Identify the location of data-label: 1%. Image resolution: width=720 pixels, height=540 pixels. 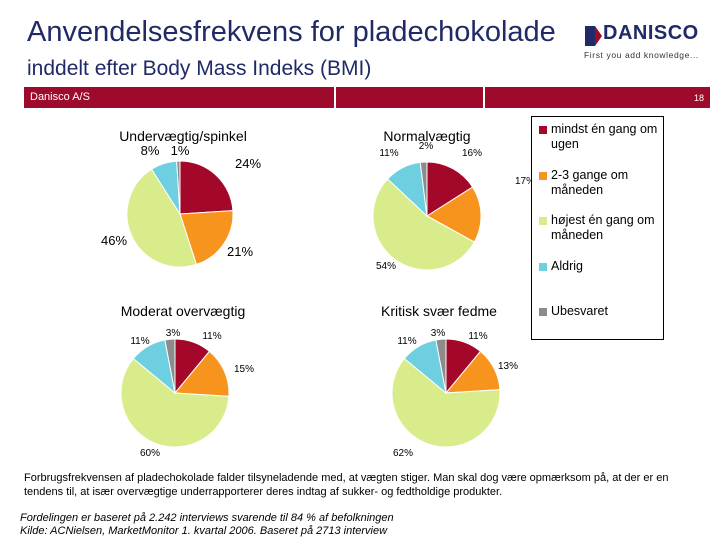
(180, 150).